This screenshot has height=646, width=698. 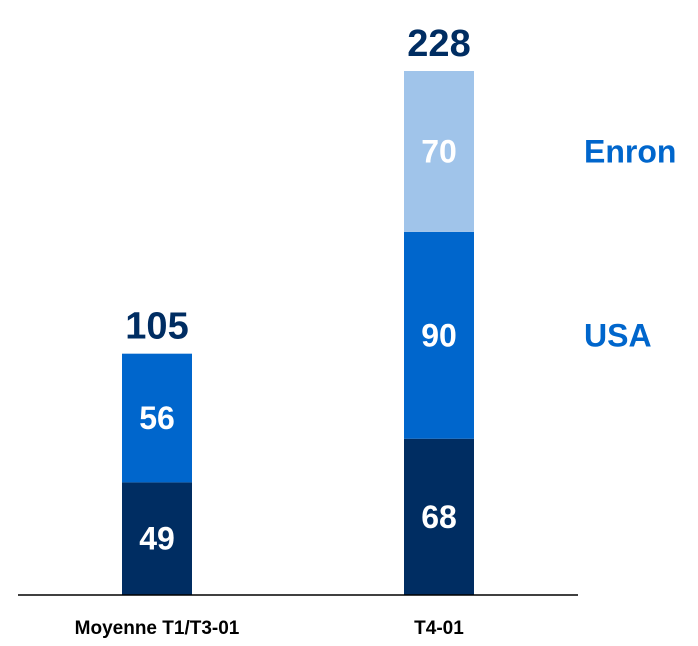 What do you see at coordinates (438, 44) in the screenshot?
I see `total-value-label: 228` at bounding box center [438, 44].